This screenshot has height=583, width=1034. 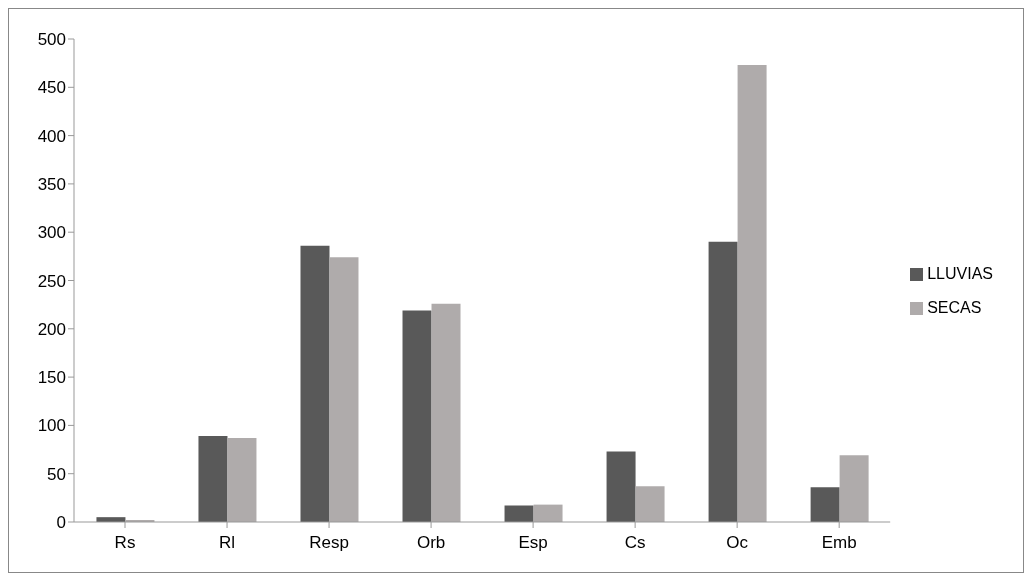 What do you see at coordinates (839, 543) in the screenshot?
I see `x-tick-label: Emb` at bounding box center [839, 543].